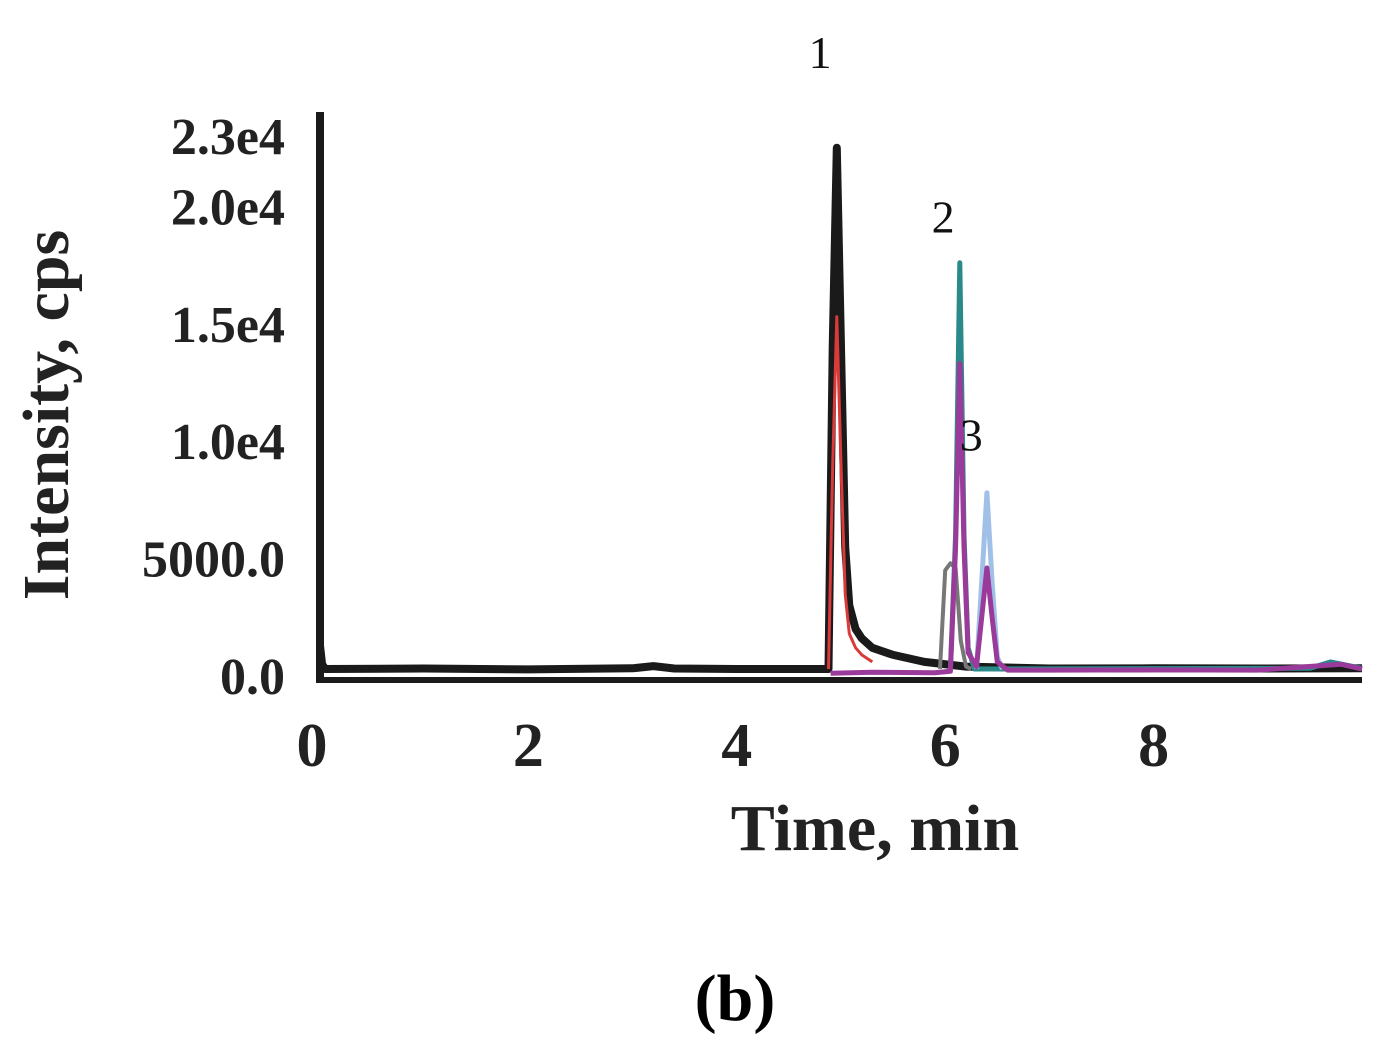  Describe the element at coordinates (735, 998) in the screenshot. I see `panel-label: (b)` at that location.